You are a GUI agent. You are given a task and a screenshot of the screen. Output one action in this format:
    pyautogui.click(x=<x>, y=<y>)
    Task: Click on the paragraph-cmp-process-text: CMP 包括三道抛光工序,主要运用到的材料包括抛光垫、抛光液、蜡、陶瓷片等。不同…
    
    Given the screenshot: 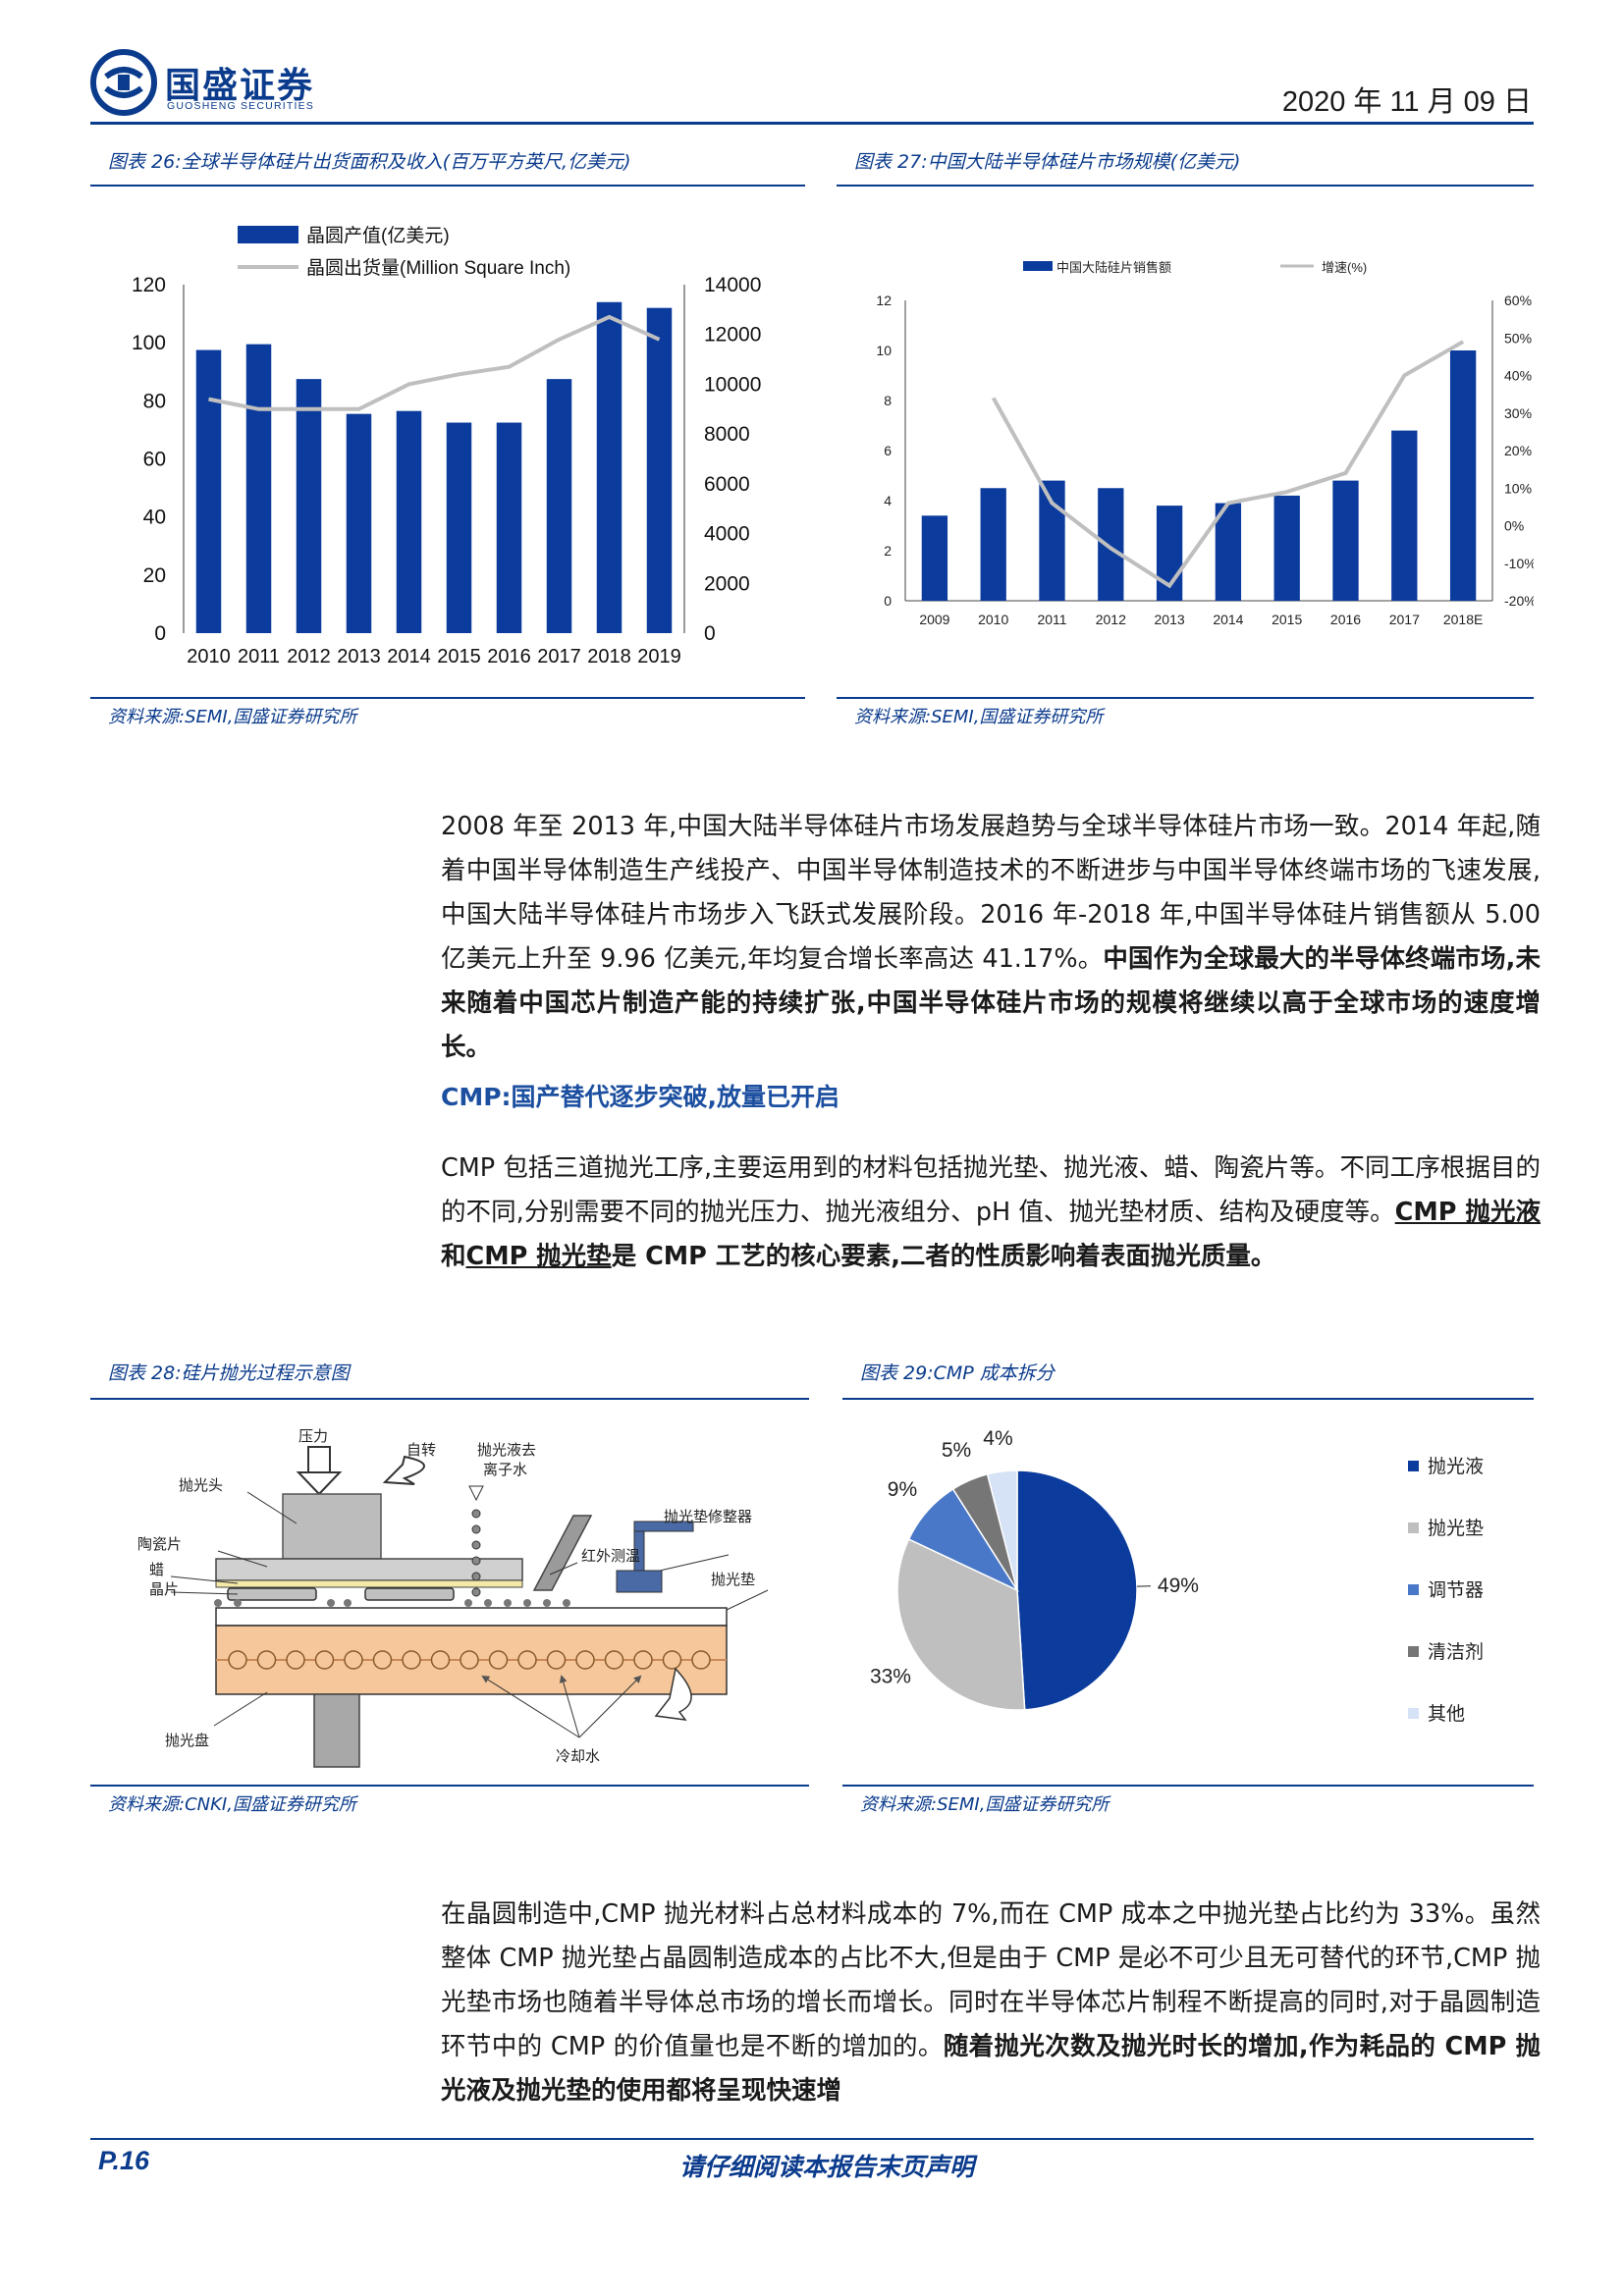 What is the action you would take?
    pyautogui.click(x=991, y=1190)
    